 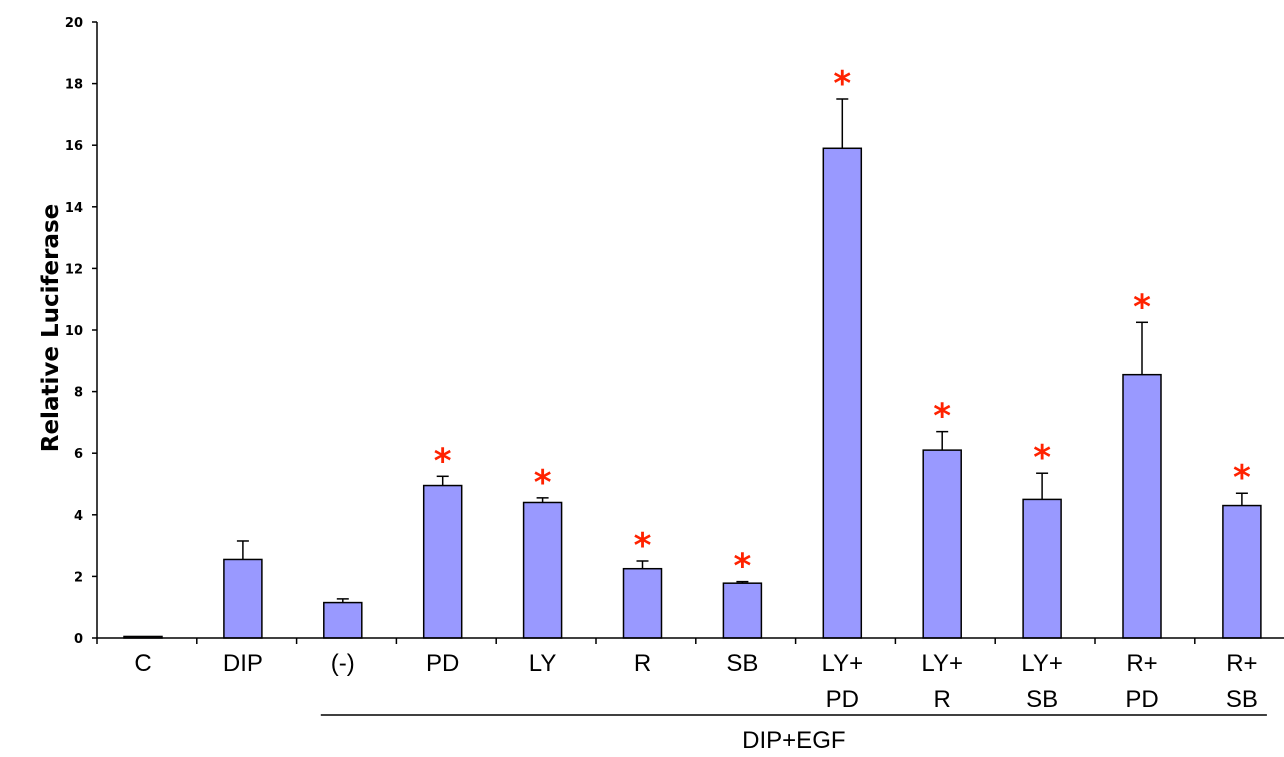 I want to click on y-axis-title: Relative Luciferase, so click(x=51, y=328).